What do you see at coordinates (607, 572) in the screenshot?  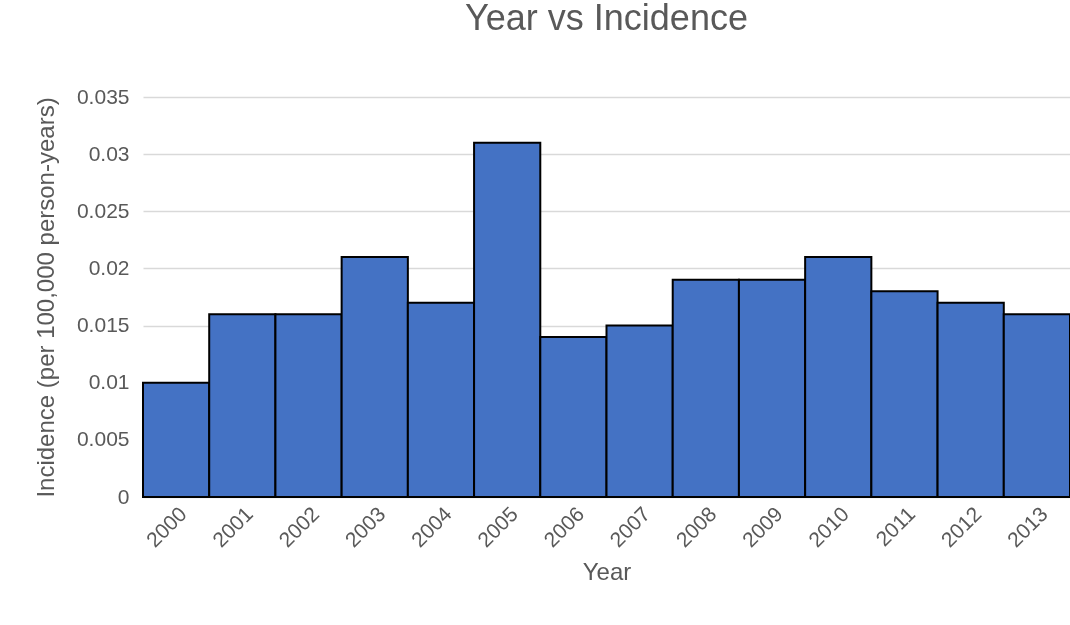 I see `x-axis-title: Year` at bounding box center [607, 572].